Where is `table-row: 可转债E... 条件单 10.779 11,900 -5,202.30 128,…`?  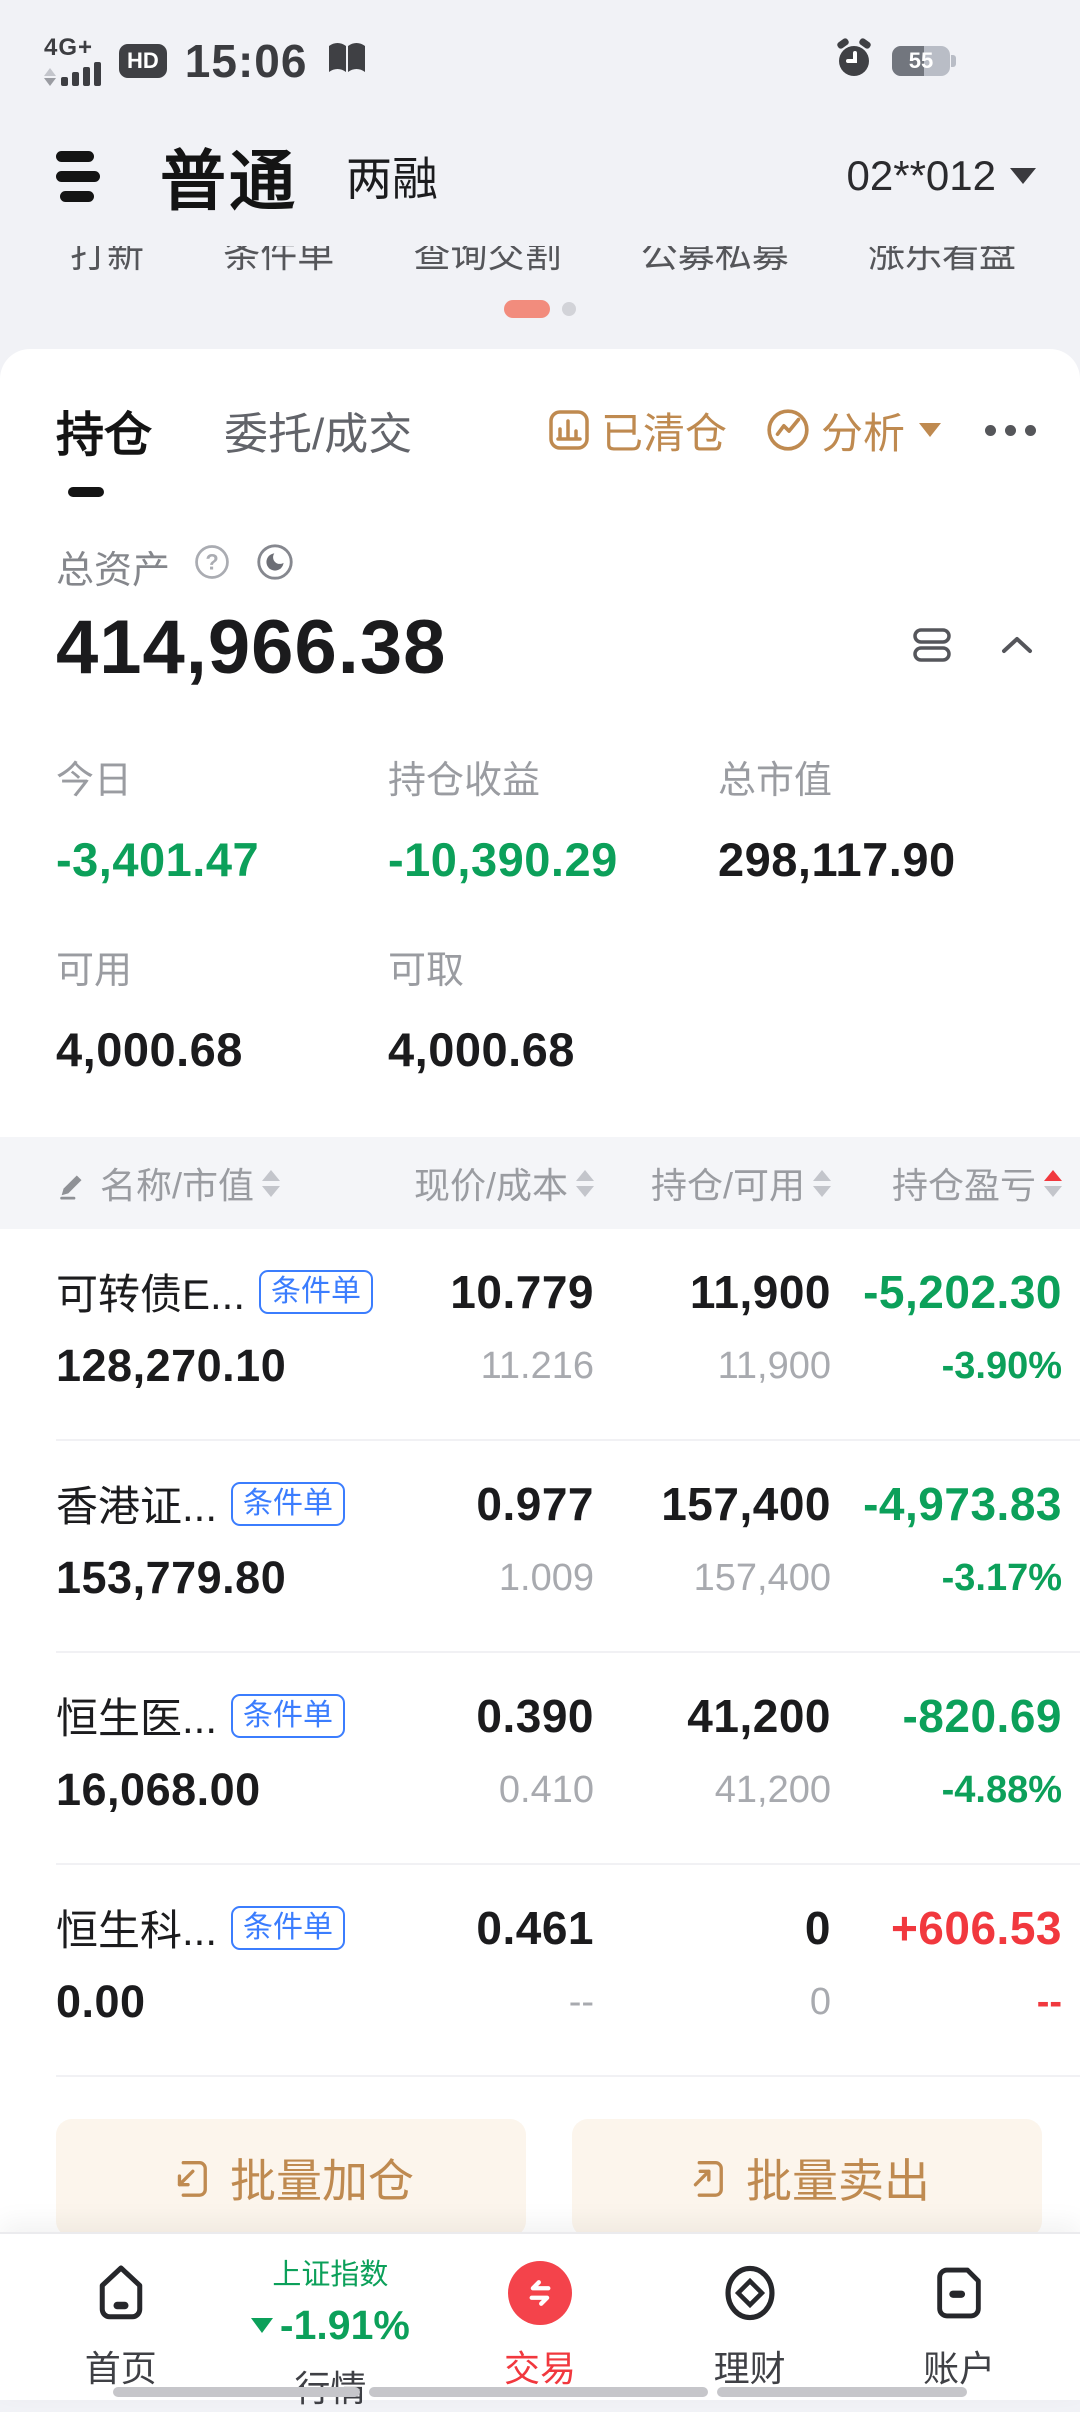
table-row: 可转债E... 条件单 10.779 11,900 -5,202.30 128,… is located at coordinates (540, 1351).